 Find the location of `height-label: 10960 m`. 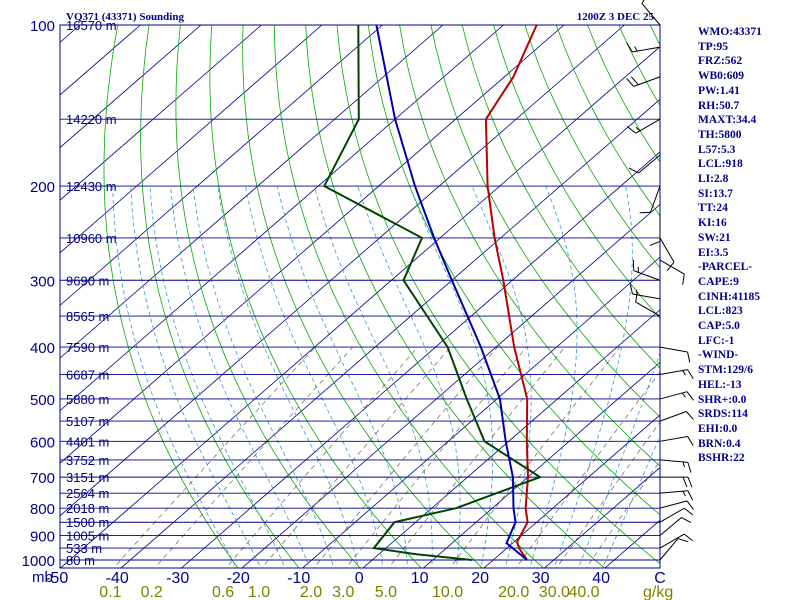

height-label: 10960 m is located at coordinates (91, 238).